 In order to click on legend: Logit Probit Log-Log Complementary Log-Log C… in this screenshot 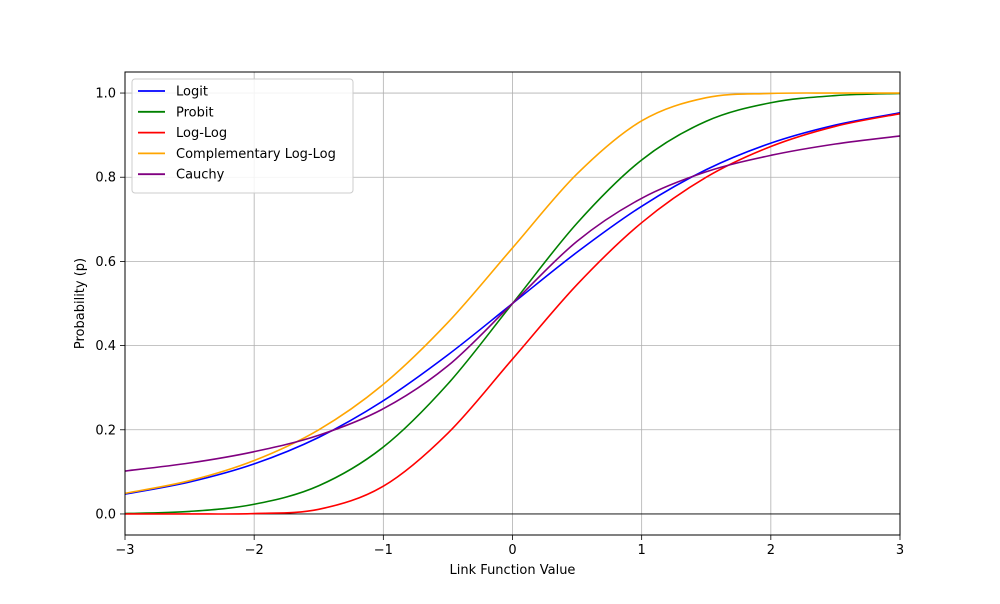, I will do `click(242, 136)`.